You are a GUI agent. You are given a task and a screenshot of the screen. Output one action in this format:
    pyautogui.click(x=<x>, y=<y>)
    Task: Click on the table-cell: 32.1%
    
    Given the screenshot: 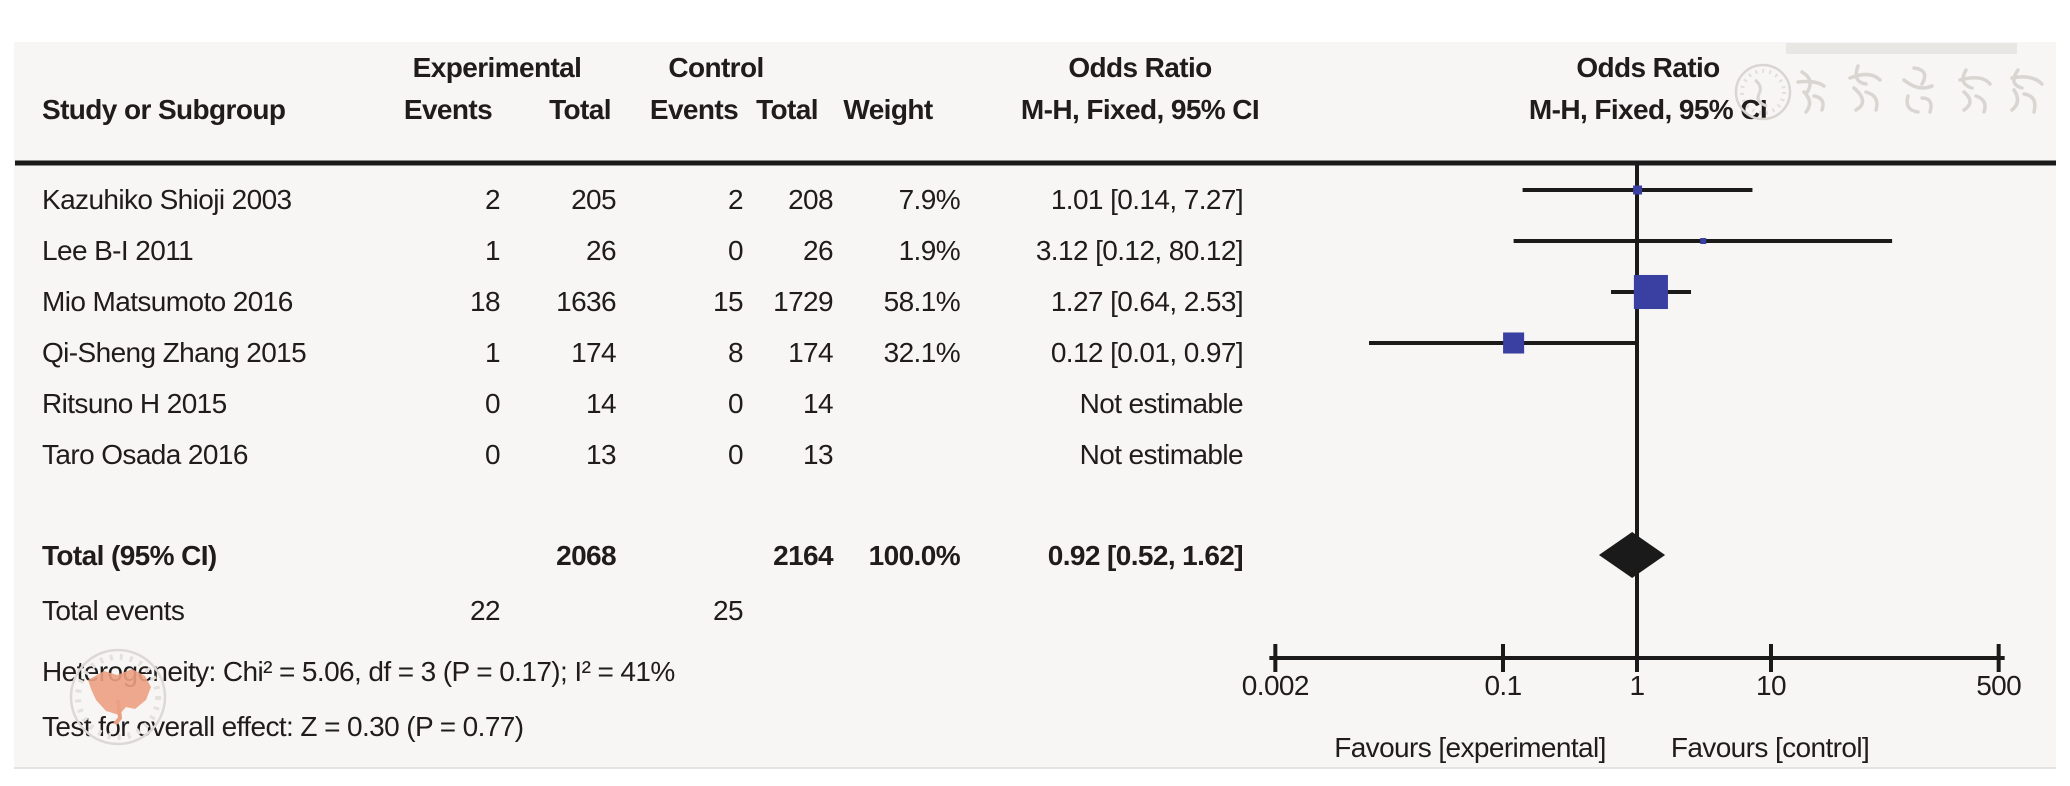 What is the action you would take?
    pyautogui.click(x=922, y=352)
    